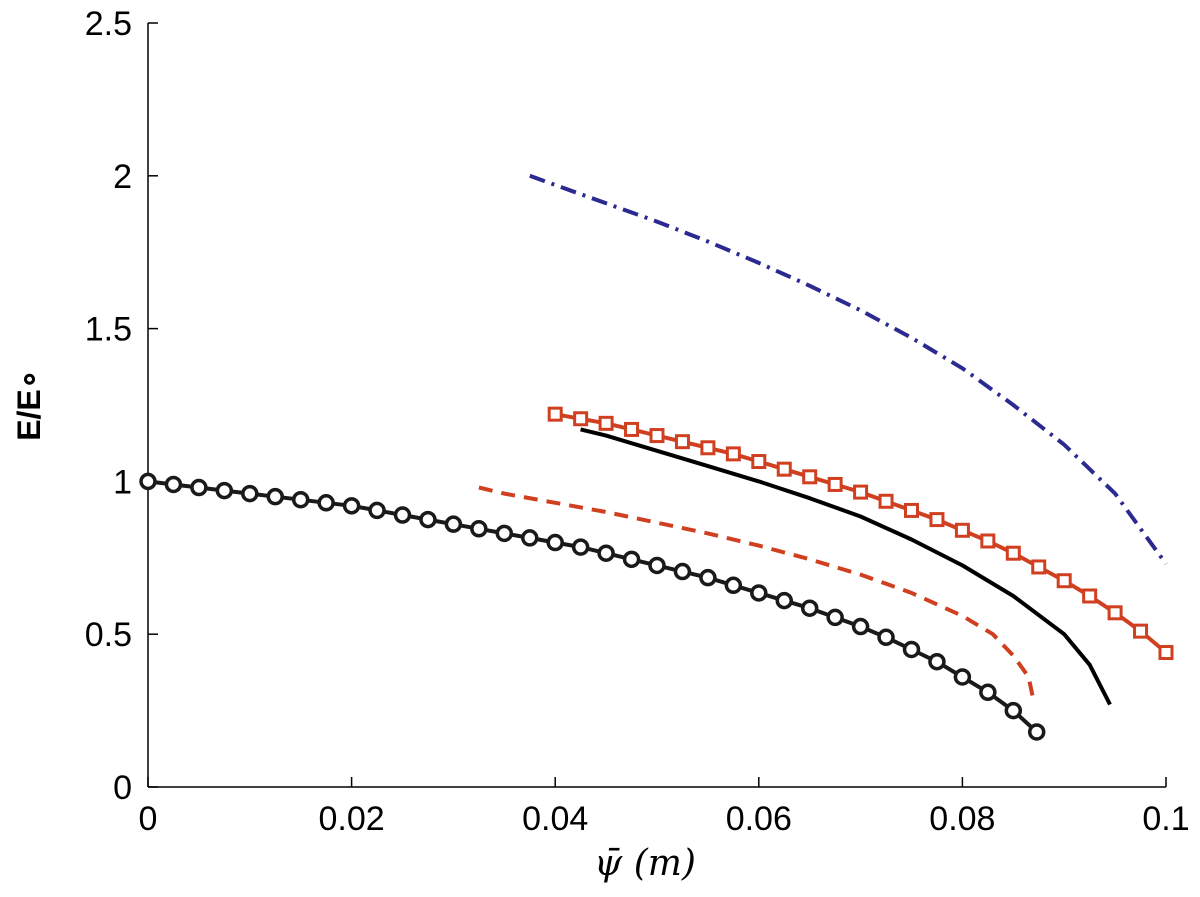 The image size is (1200, 897). Describe the element at coordinates (1165, 819) in the screenshot. I see `x-tick-label: 0.1` at that location.